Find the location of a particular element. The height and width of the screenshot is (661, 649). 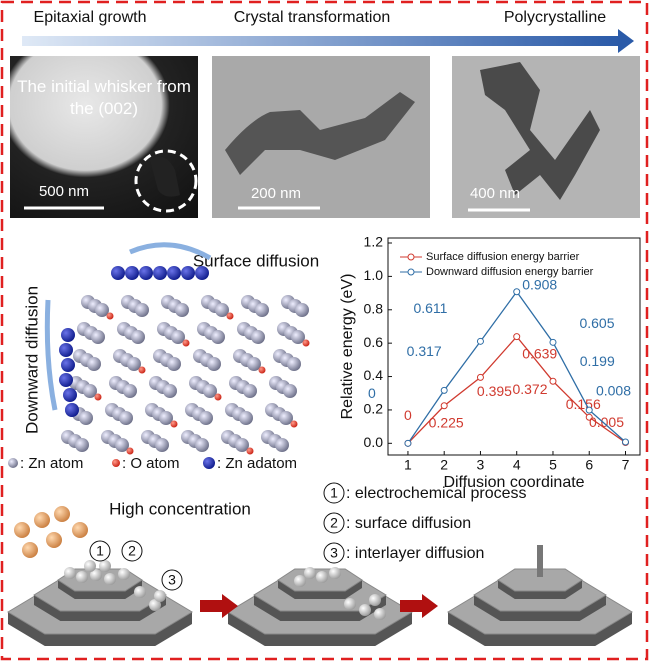

scale-label: 400 nm is located at coordinates (495, 193).